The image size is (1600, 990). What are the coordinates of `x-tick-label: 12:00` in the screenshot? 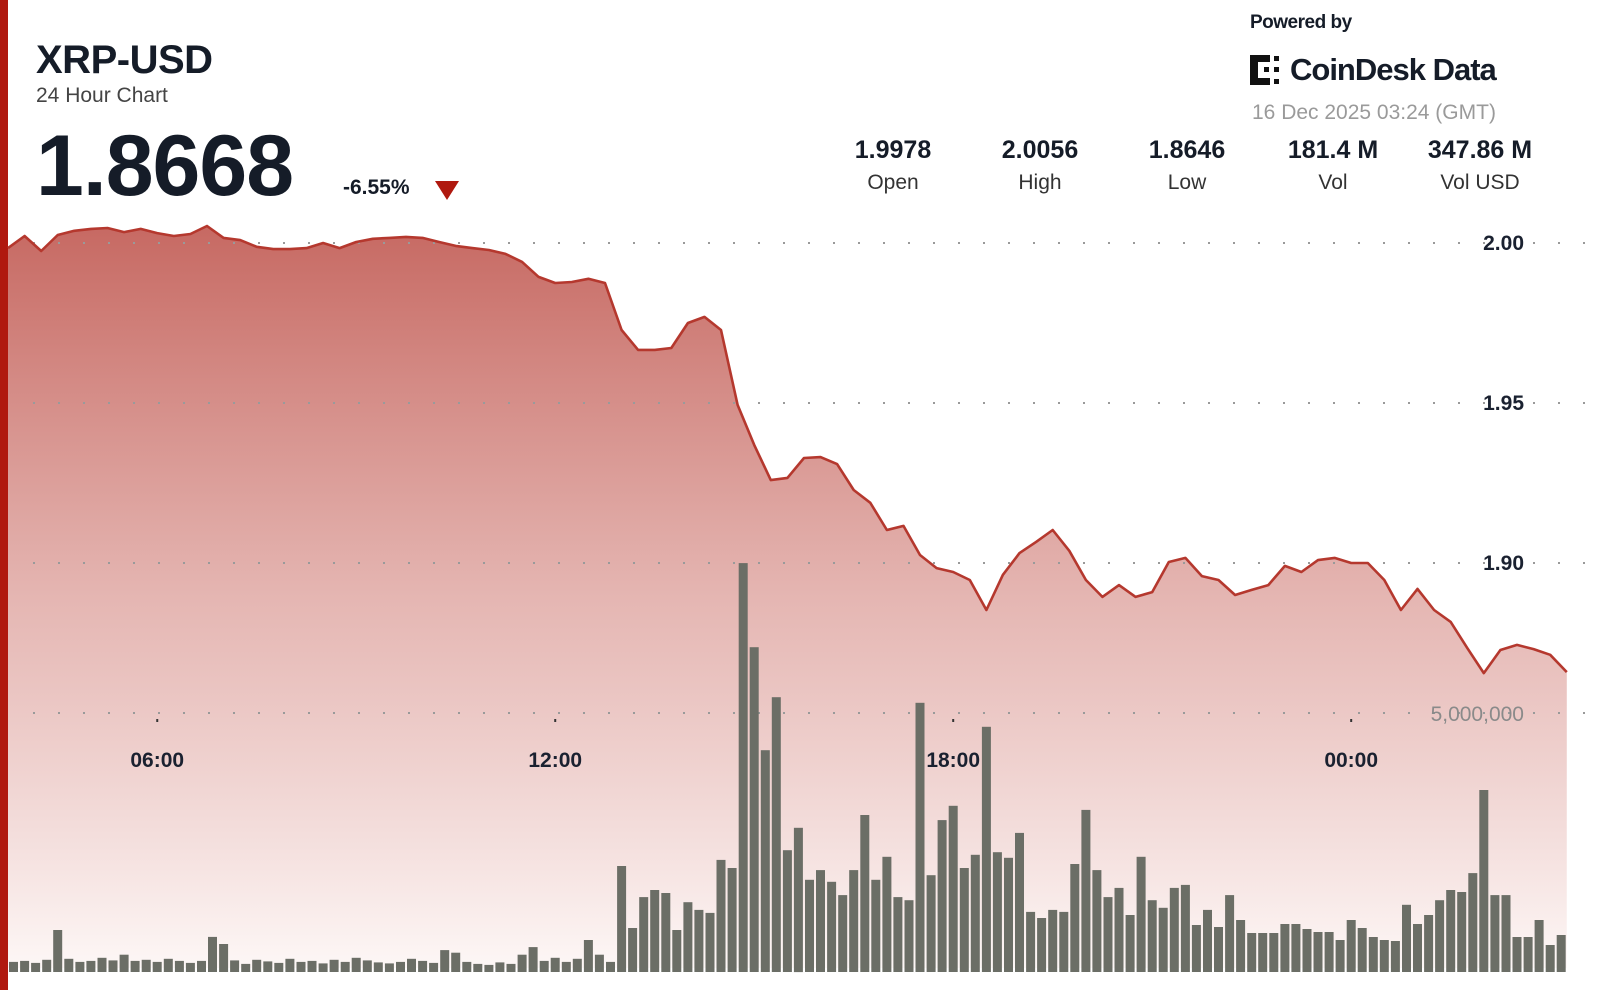 It's located at (555, 760).